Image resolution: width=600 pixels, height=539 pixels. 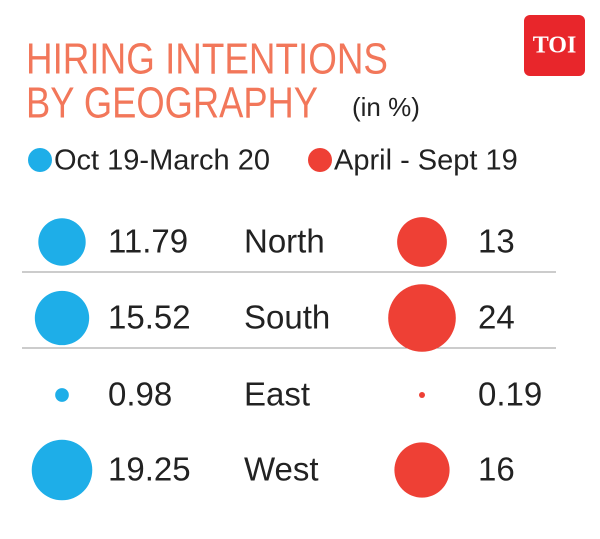 What do you see at coordinates (172, 103) in the screenshot?
I see `chart-title: BY GEOGRAPHY` at bounding box center [172, 103].